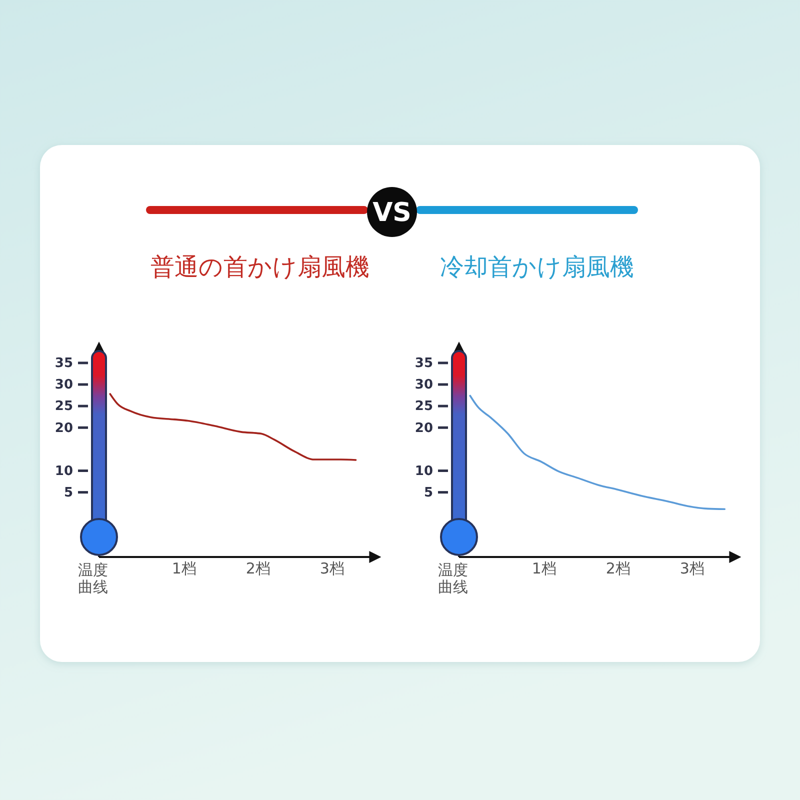 This screenshot has width=800, height=800. Describe the element at coordinates (392, 213) in the screenshot. I see `text: VS` at that location.